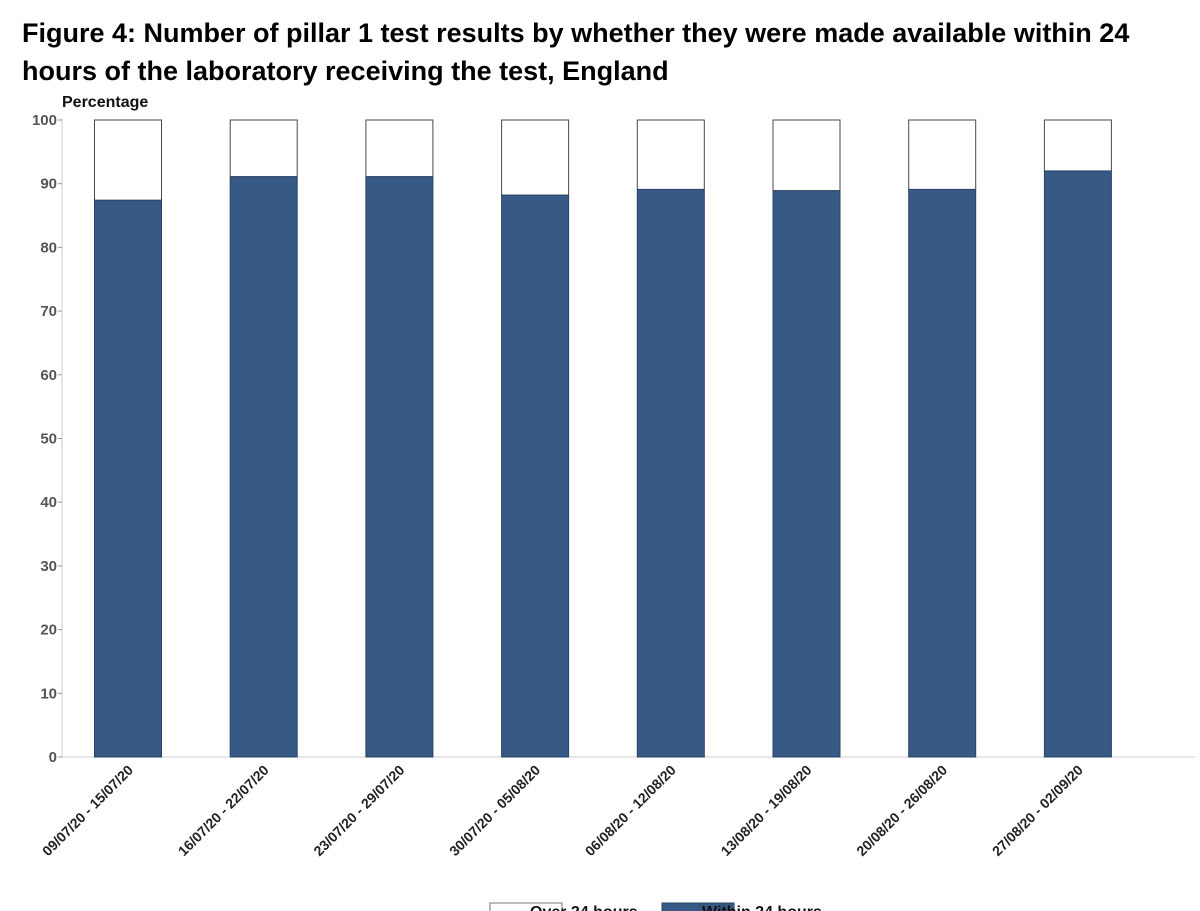 This screenshot has width=1200, height=911. I want to click on legend-within-24-hours: Within 24 hours, so click(741, 906).